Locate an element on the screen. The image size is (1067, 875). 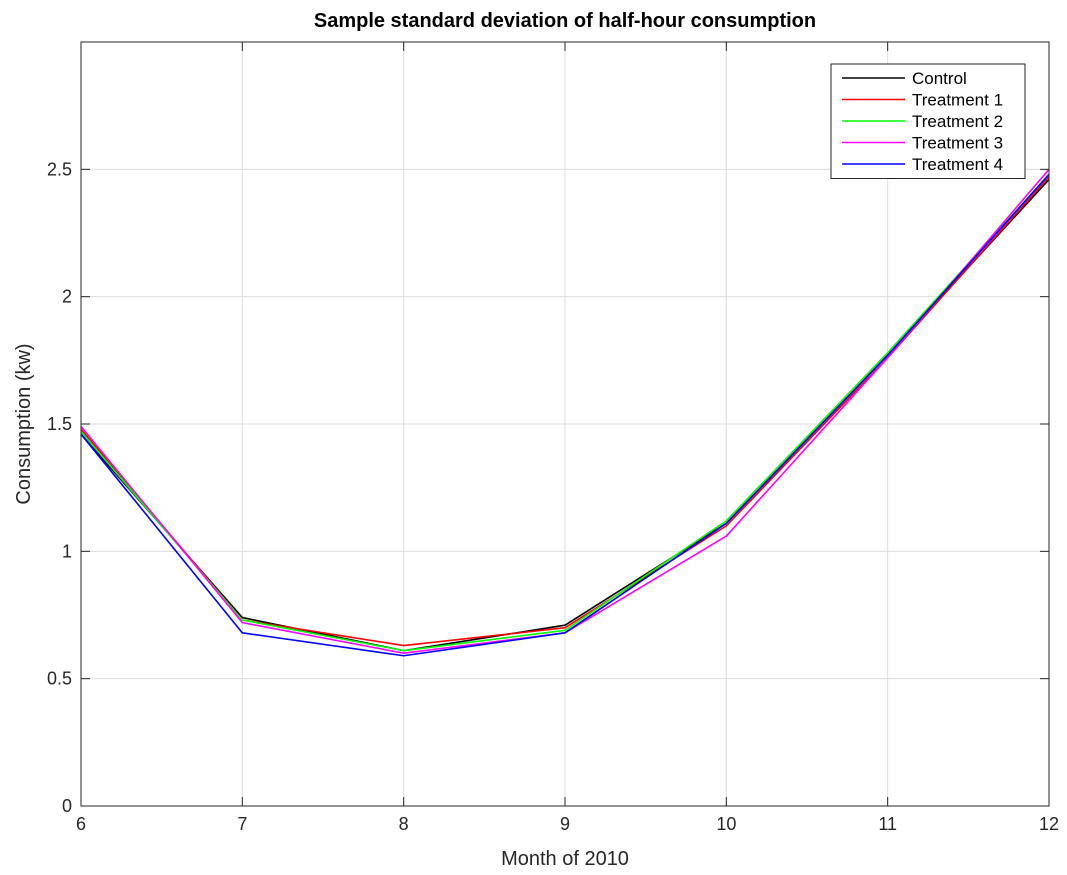
legend-entry-label: Treatment 3 is located at coordinates (957, 143).